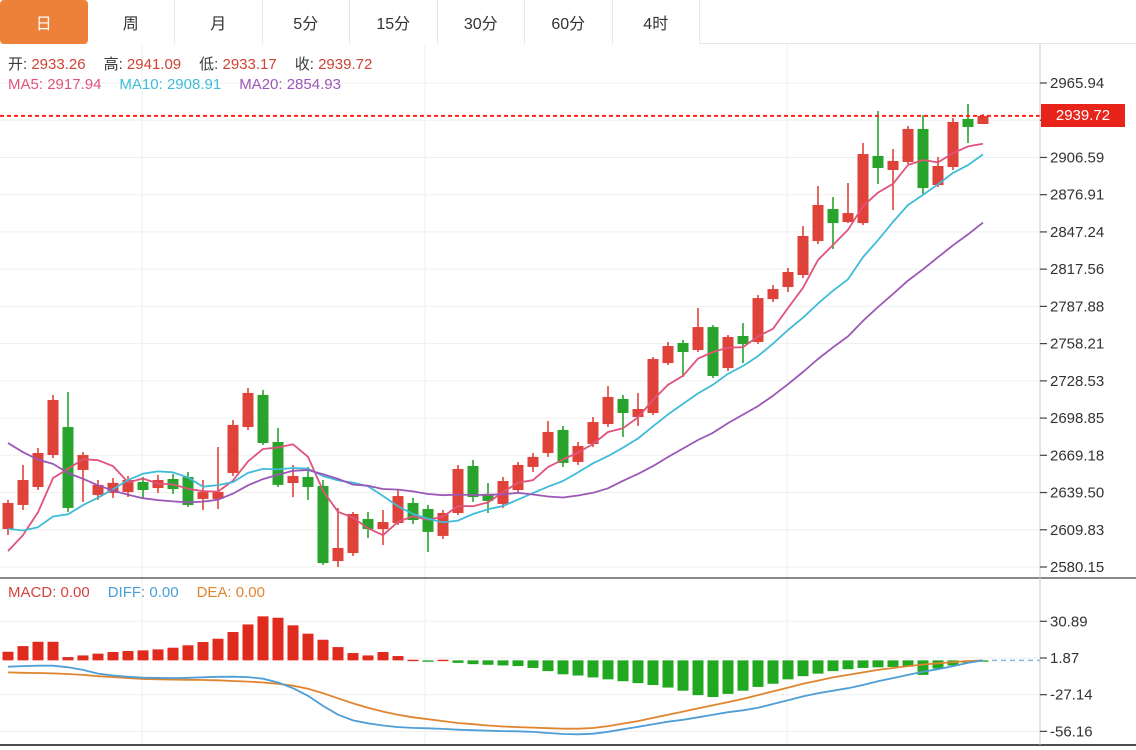 The height and width of the screenshot is (750, 1136). Describe the element at coordinates (1077, 381) in the screenshot. I see `price-axis-label: 2728.53` at that location.